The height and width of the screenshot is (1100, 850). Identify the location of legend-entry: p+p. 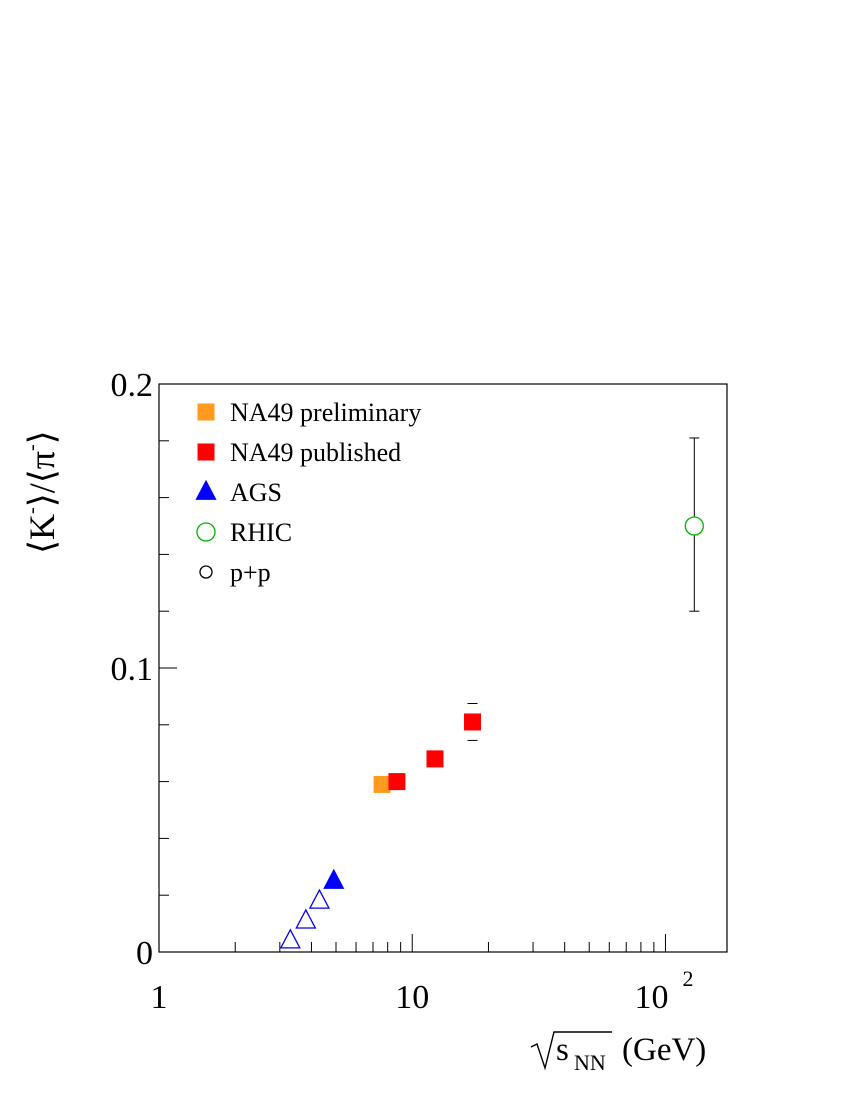
(235, 572).